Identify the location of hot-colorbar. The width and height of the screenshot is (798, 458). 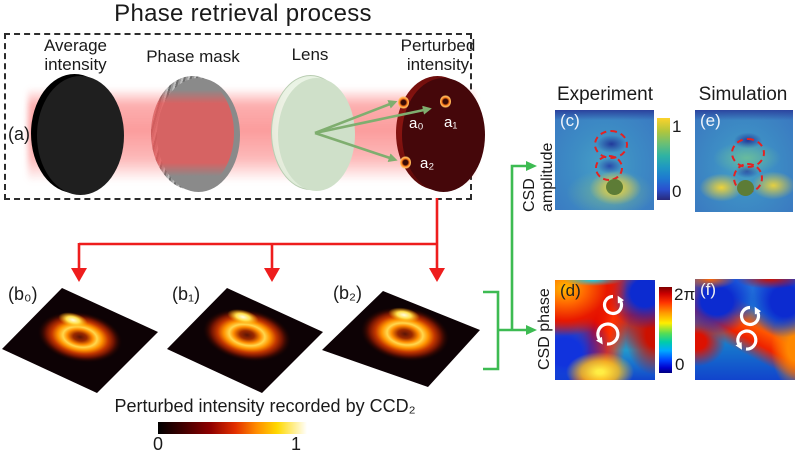
(232, 428).